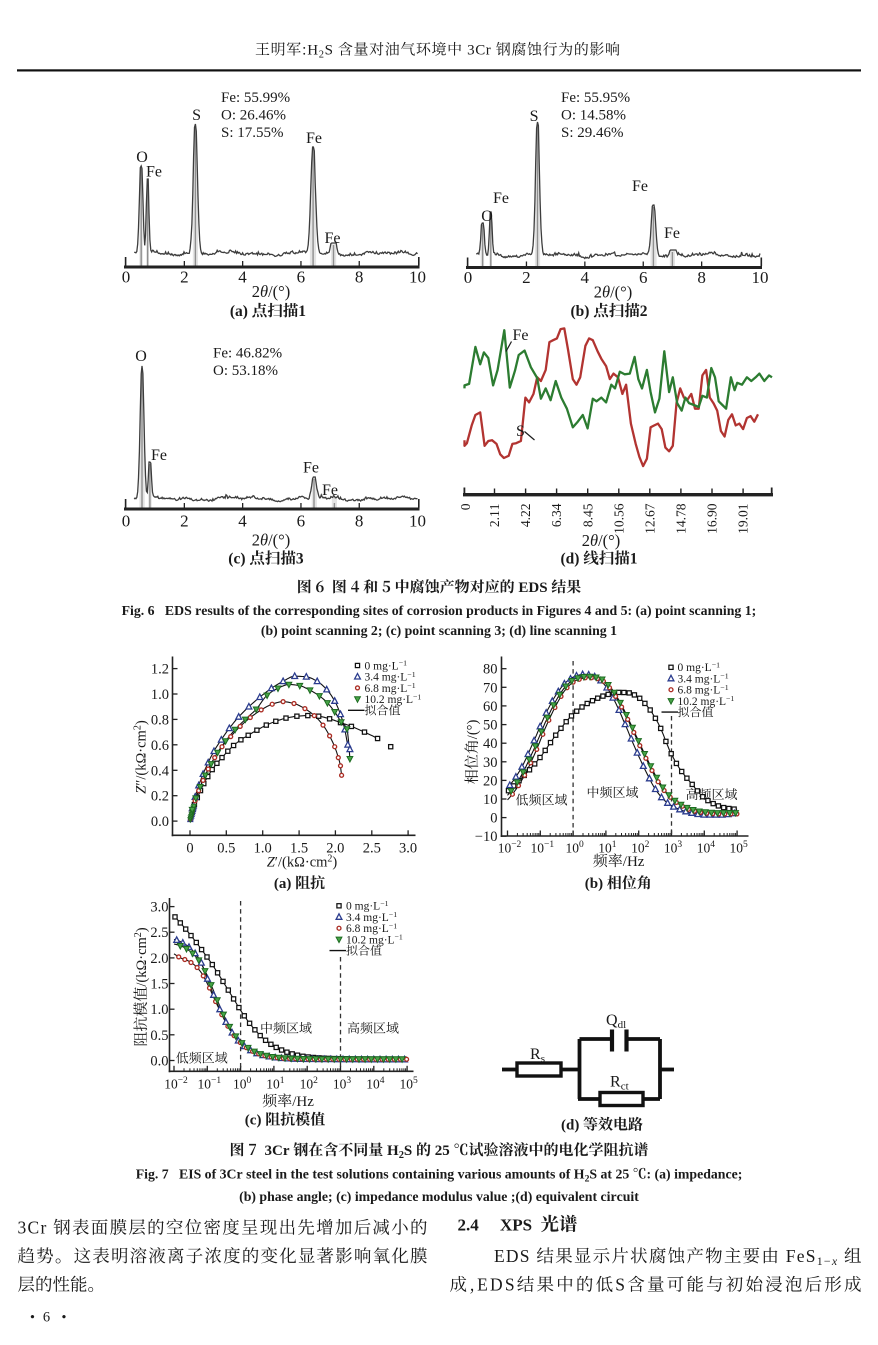 Image resolution: width=878 pixels, height=1345 pixels. What do you see at coordinates (585, 277) in the screenshot?
I see `svg-text: 4` at bounding box center [585, 277].